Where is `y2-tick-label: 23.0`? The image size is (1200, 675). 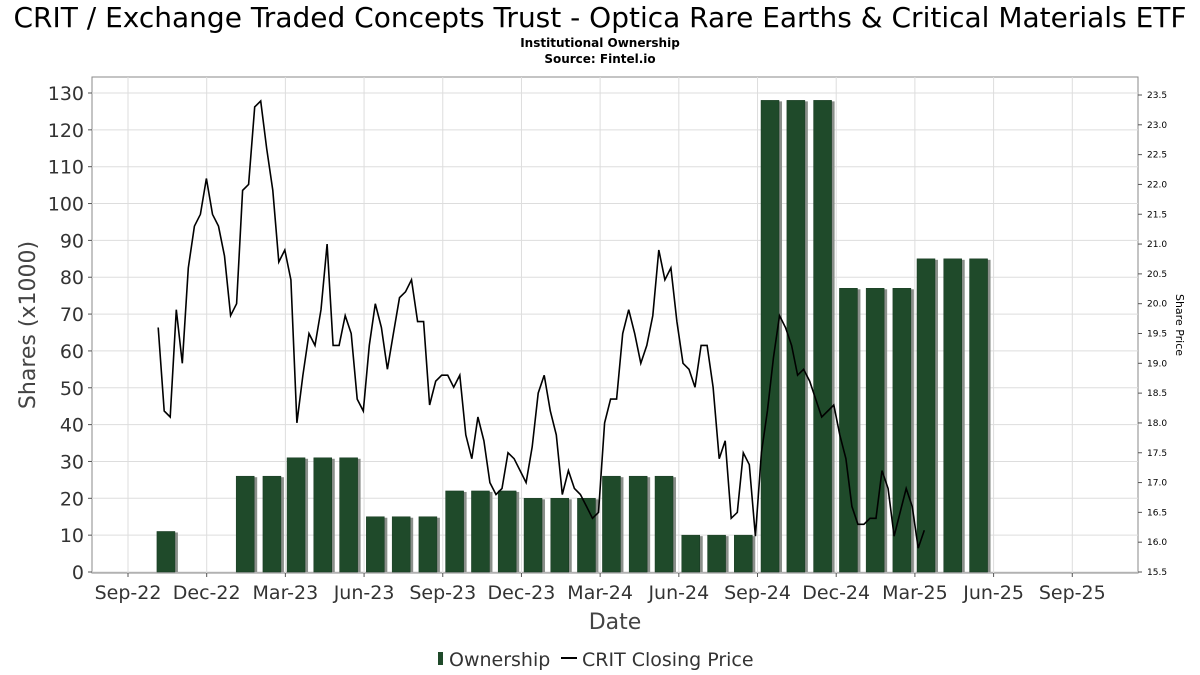 y2-tick-label: 23.0 is located at coordinates (1157, 126).